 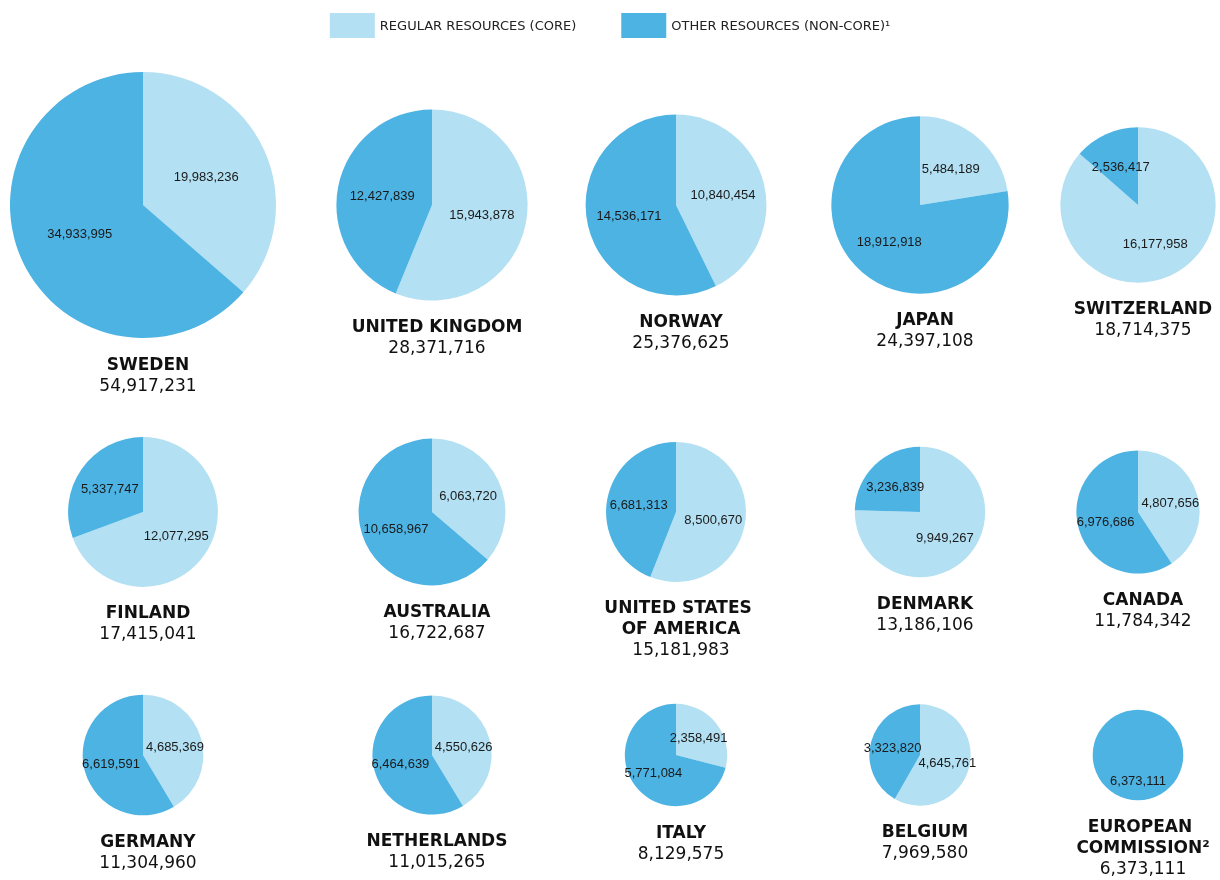 I want to click on text: 11,304,960, so click(x=148, y=861).